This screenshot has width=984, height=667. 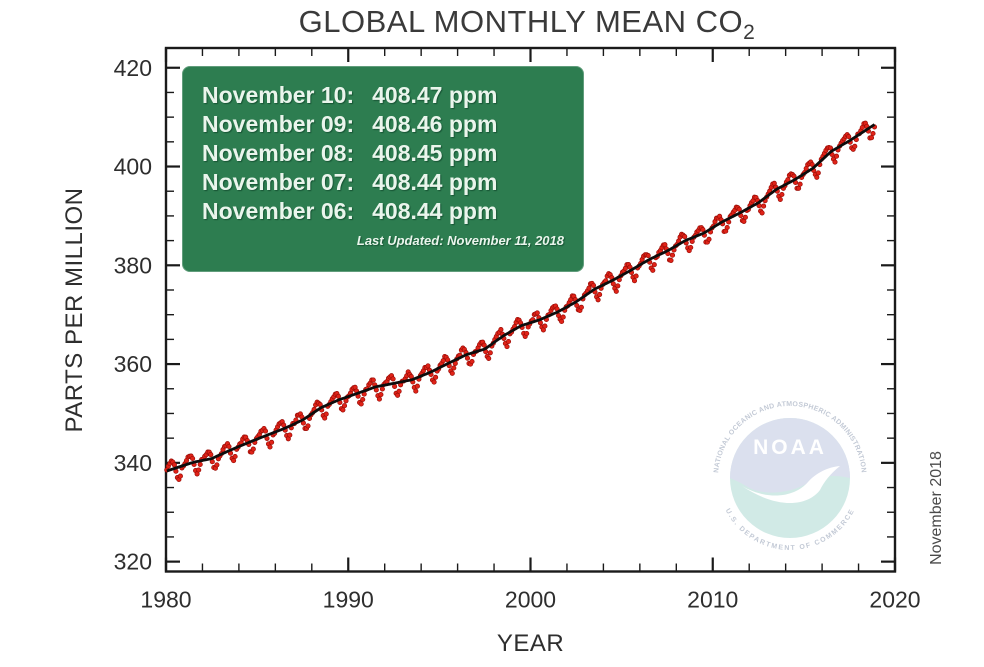 I want to click on x-axis-label: YEAR, so click(x=530, y=643).